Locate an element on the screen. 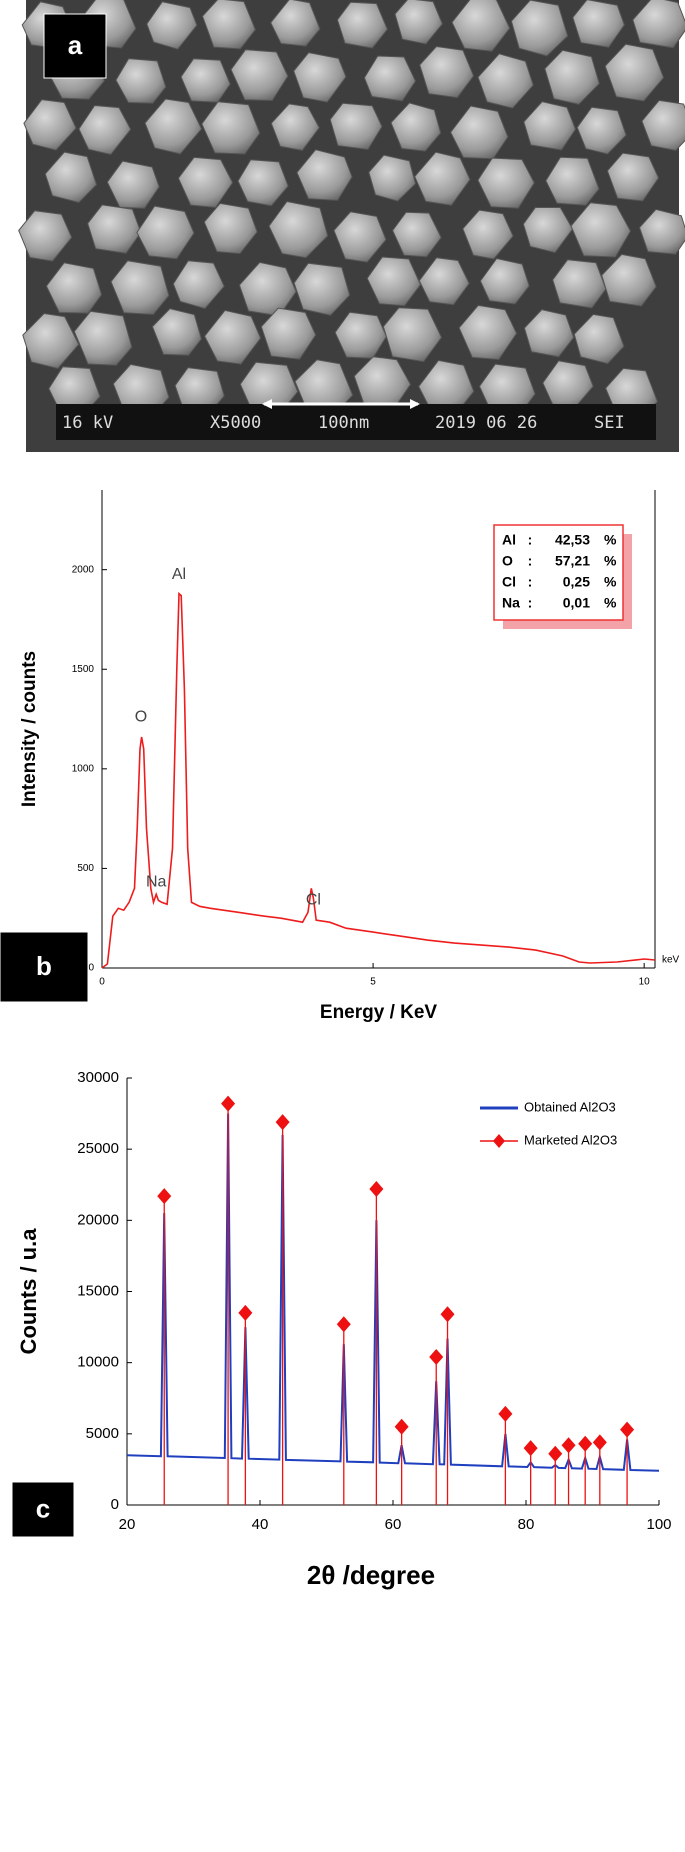 This screenshot has width=685, height=1852. x-tick-label: 40 is located at coordinates (260, 1524).